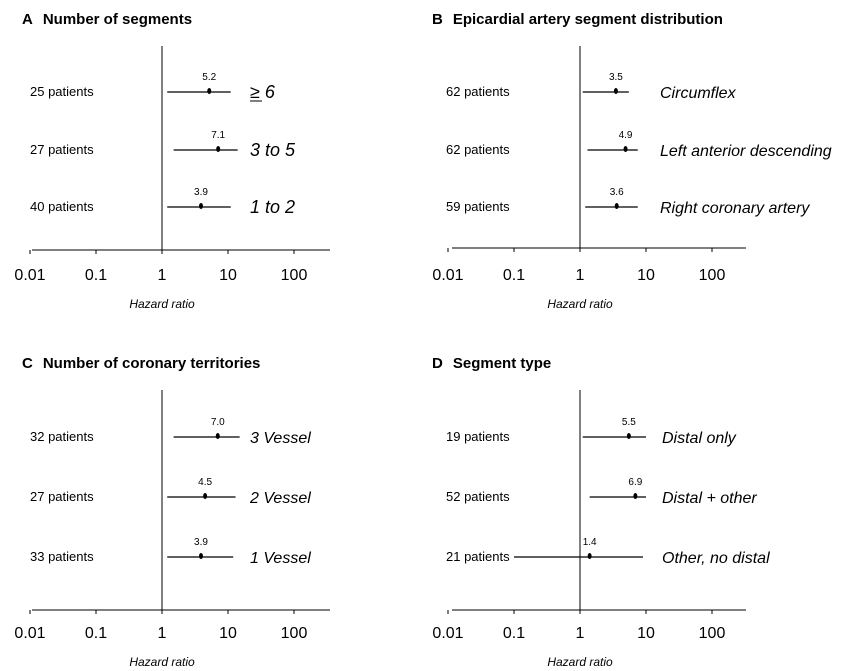  I want to click on panel-c-value-label: 4.5, so click(205, 482).